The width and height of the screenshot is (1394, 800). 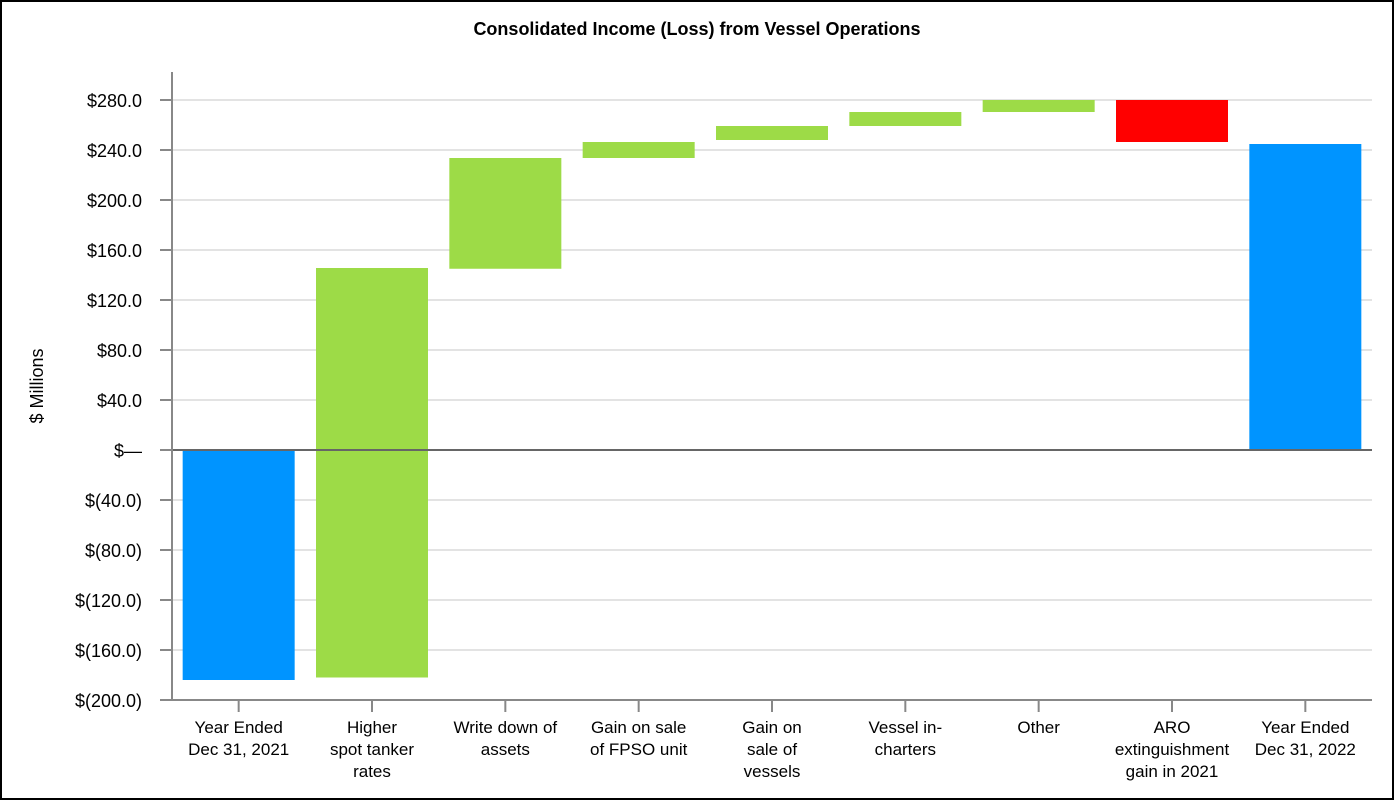 What do you see at coordinates (1305, 749) in the screenshot?
I see `x-tick-label-line: Dec 31, 2022` at bounding box center [1305, 749].